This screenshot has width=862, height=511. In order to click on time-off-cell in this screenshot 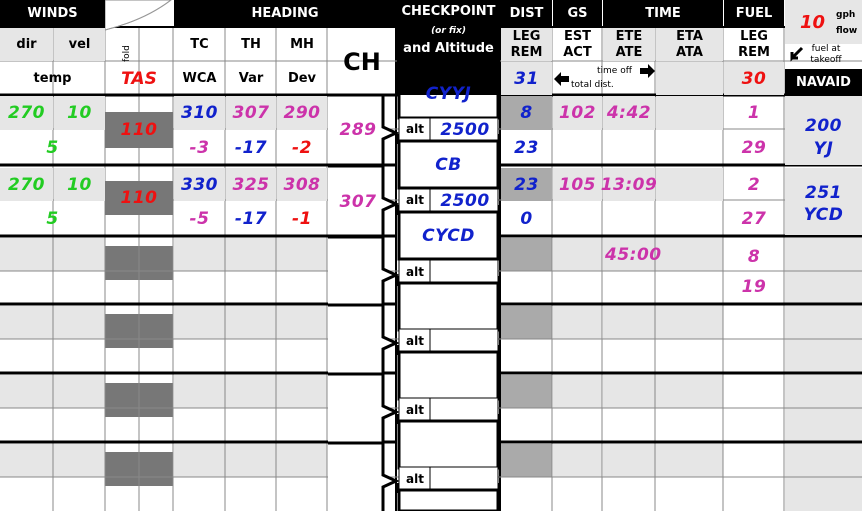, I will do `click(689, 78)`.